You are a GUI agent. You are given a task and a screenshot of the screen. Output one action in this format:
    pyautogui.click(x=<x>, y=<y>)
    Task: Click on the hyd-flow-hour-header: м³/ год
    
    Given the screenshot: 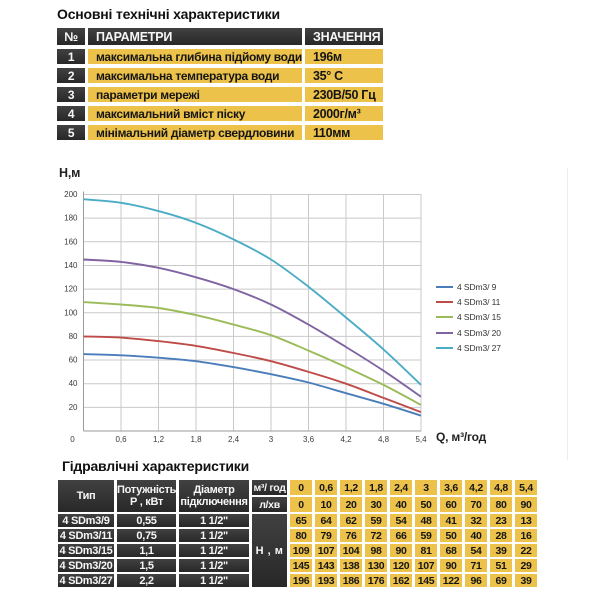 What is the action you would take?
    pyautogui.click(x=270, y=487)
    